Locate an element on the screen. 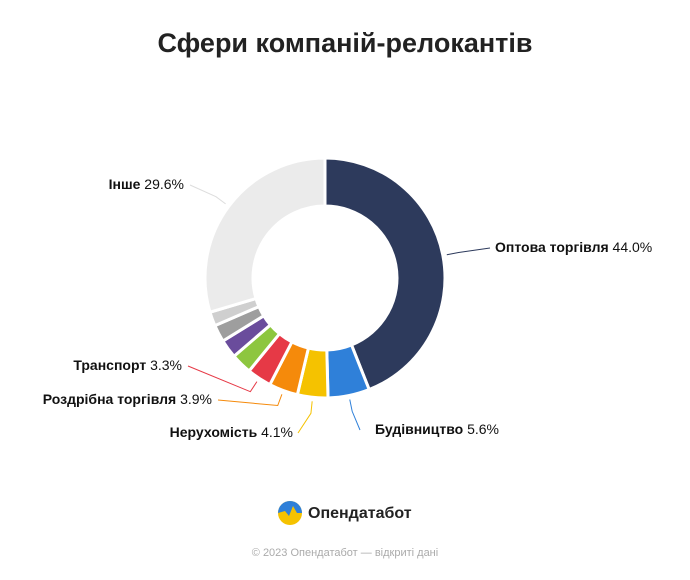 This screenshot has width=690, height=580. slice-category: Роздрібна торгівля is located at coordinates (109, 399).